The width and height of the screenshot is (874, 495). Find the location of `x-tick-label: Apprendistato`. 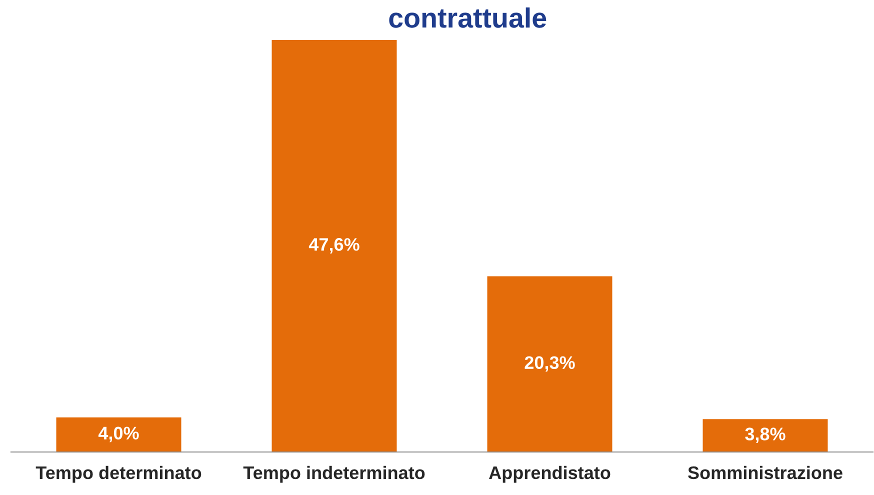

x-tick-label: Apprendistato is located at coordinates (549, 474).